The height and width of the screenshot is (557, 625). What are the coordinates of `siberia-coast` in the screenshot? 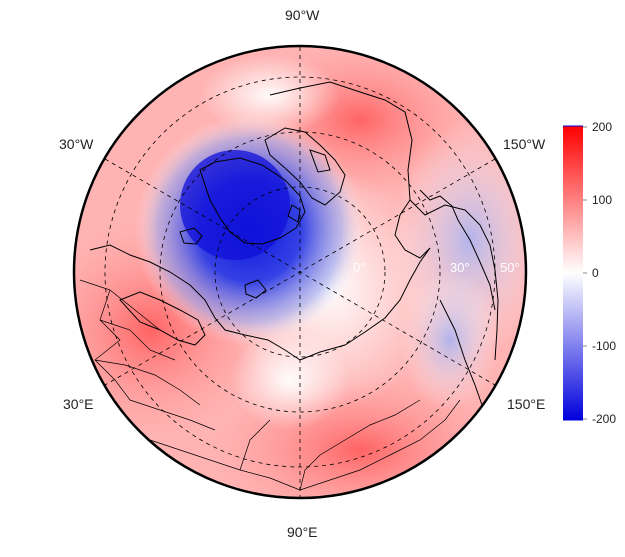 It's located at (365, 304).